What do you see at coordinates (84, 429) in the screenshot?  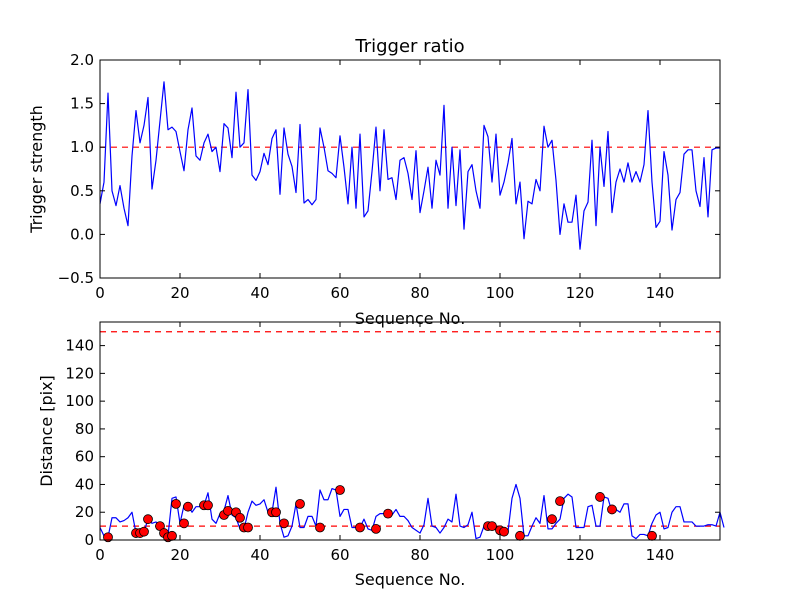 I see `plot2-ytick-label: 80` at bounding box center [84, 429].